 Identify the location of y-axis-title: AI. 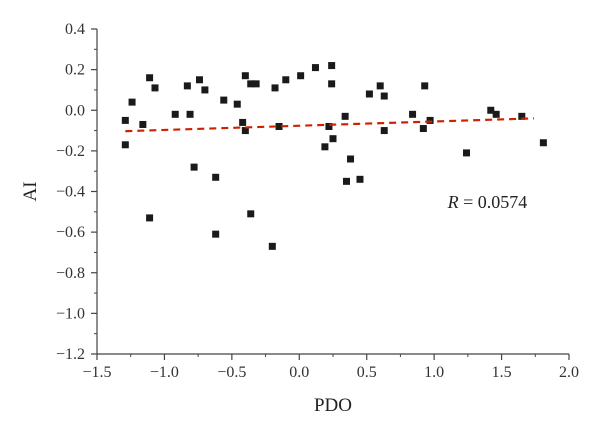
(30, 191).